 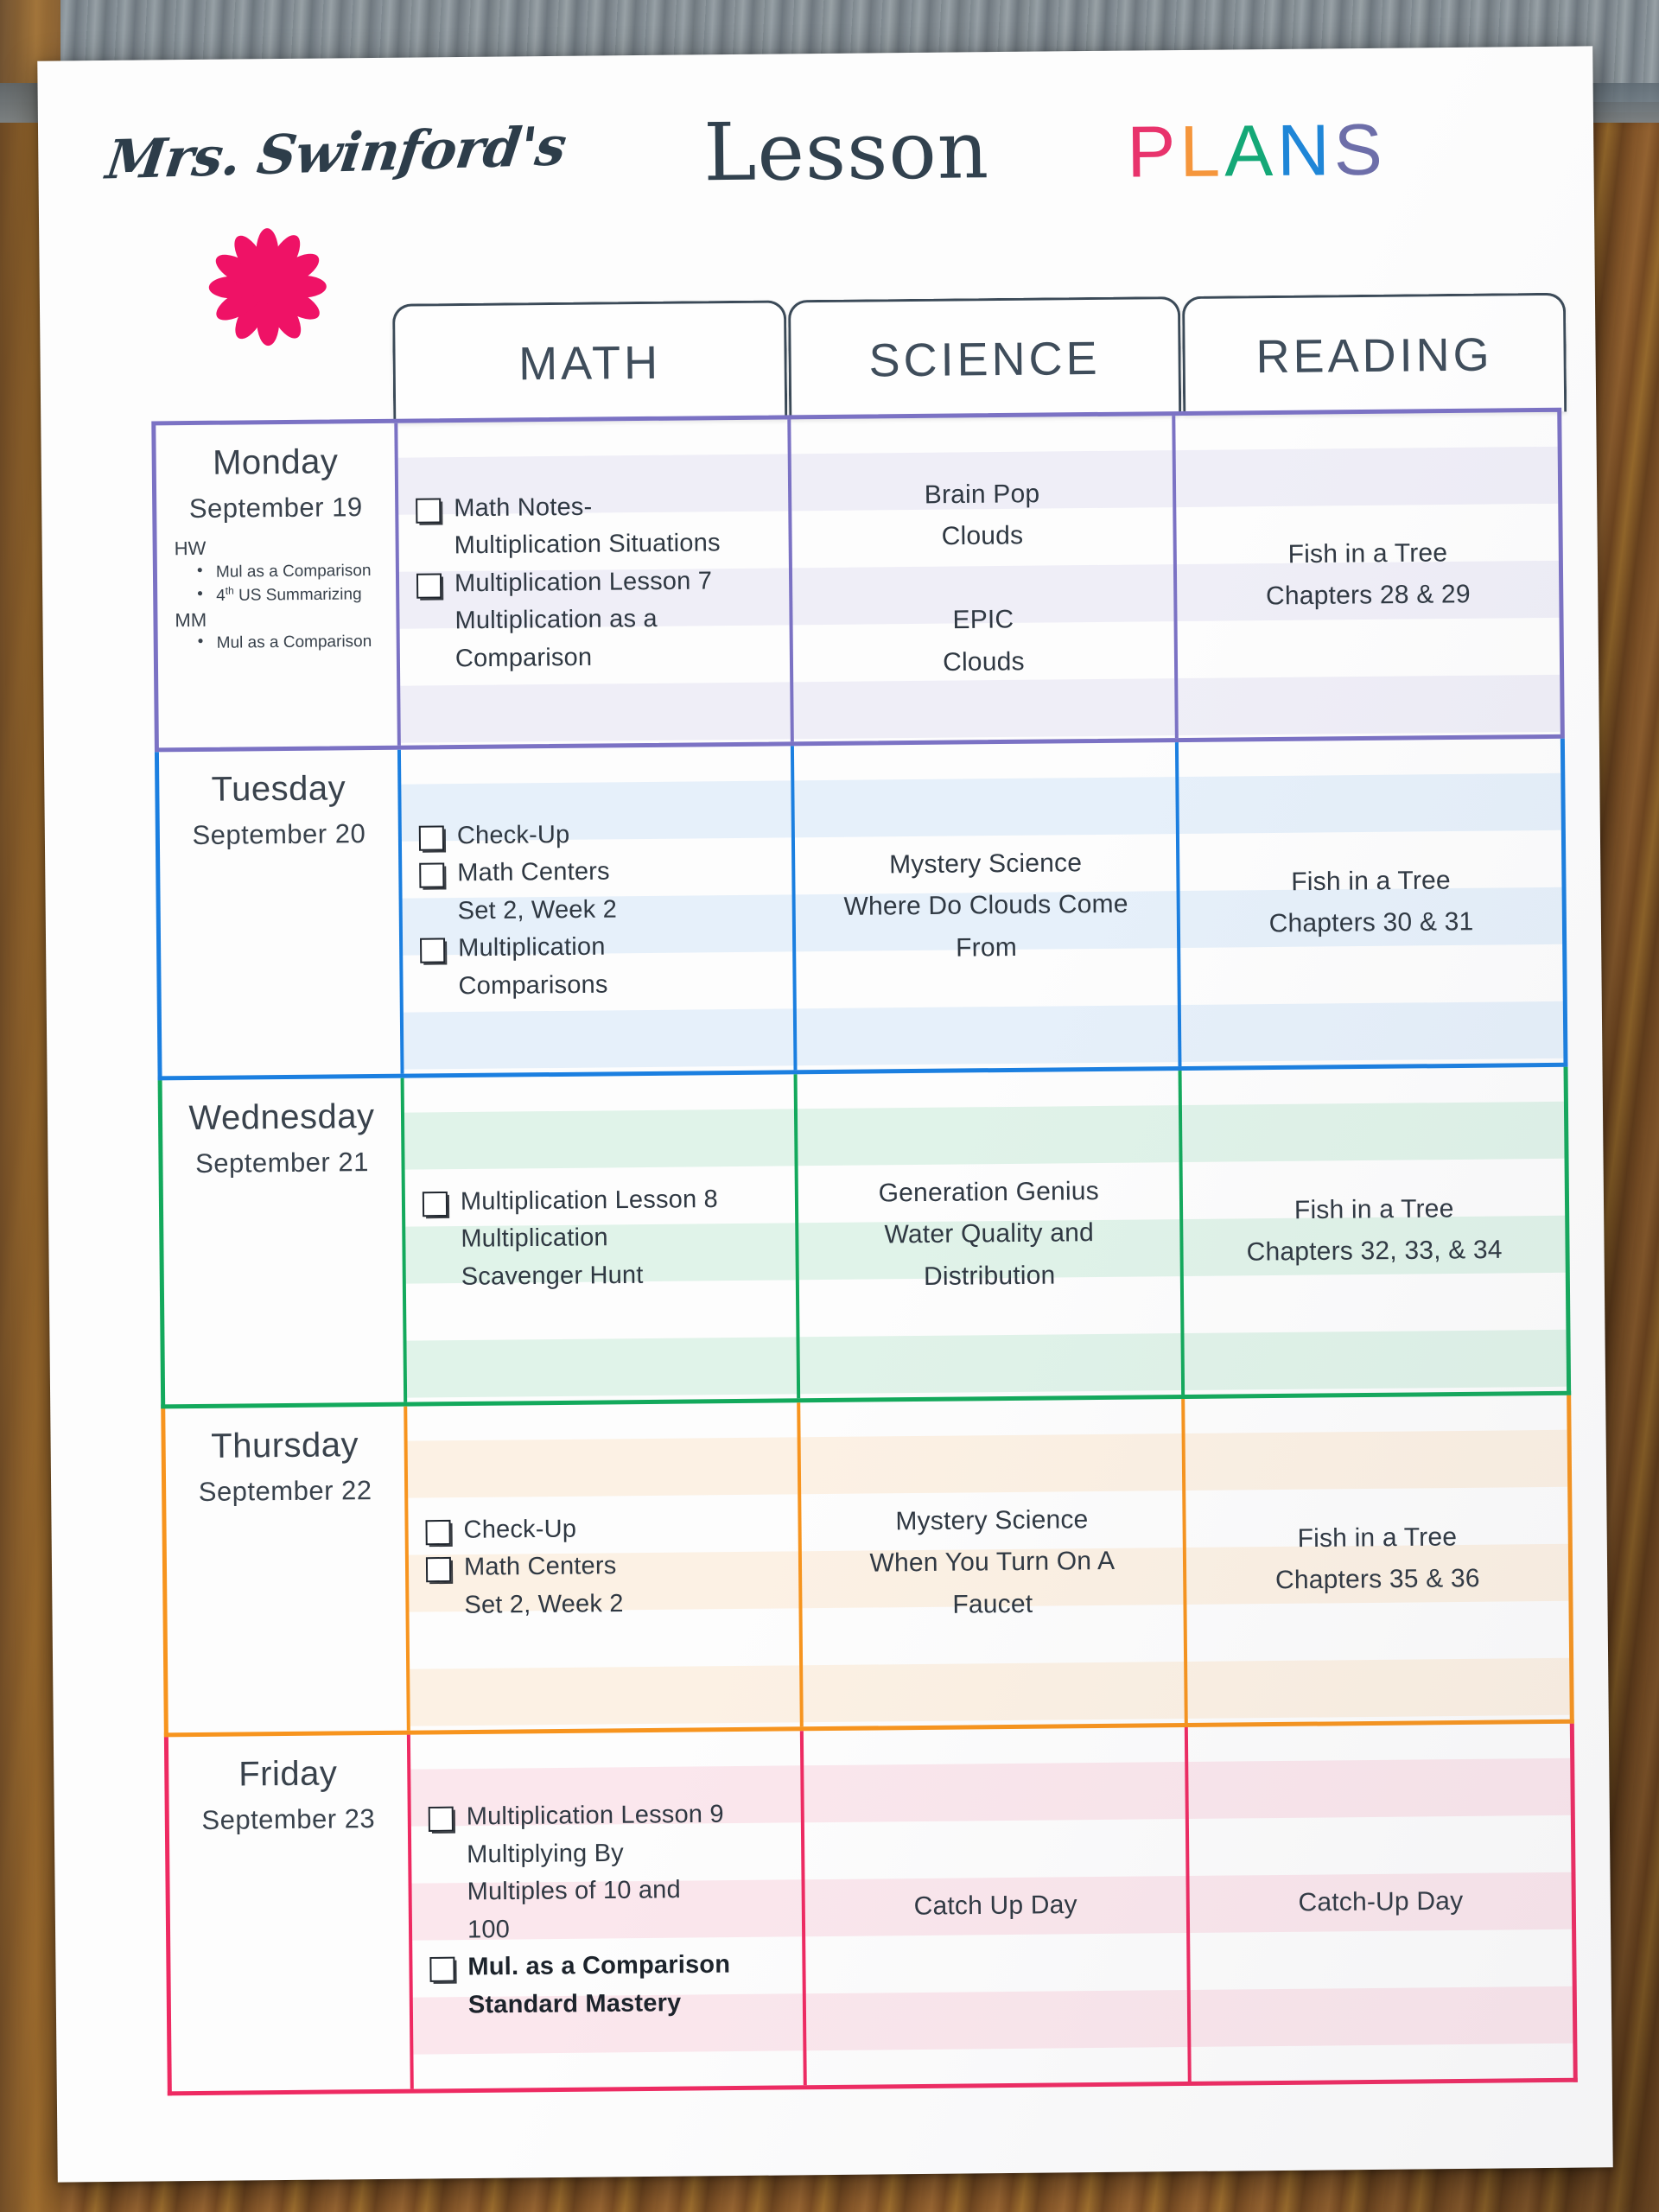 What do you see at coordinates (1305, 150) in the screenshot?
I see `title-plans-letter-n: N` at bounding box center [1305, 150].